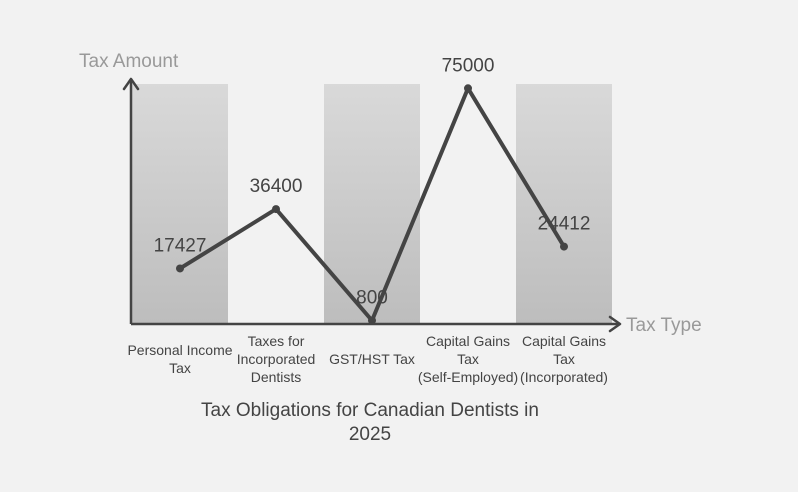 The image size is (798, 492). I want to click on y-axis-title: Tax Amount, so click(129, 61).